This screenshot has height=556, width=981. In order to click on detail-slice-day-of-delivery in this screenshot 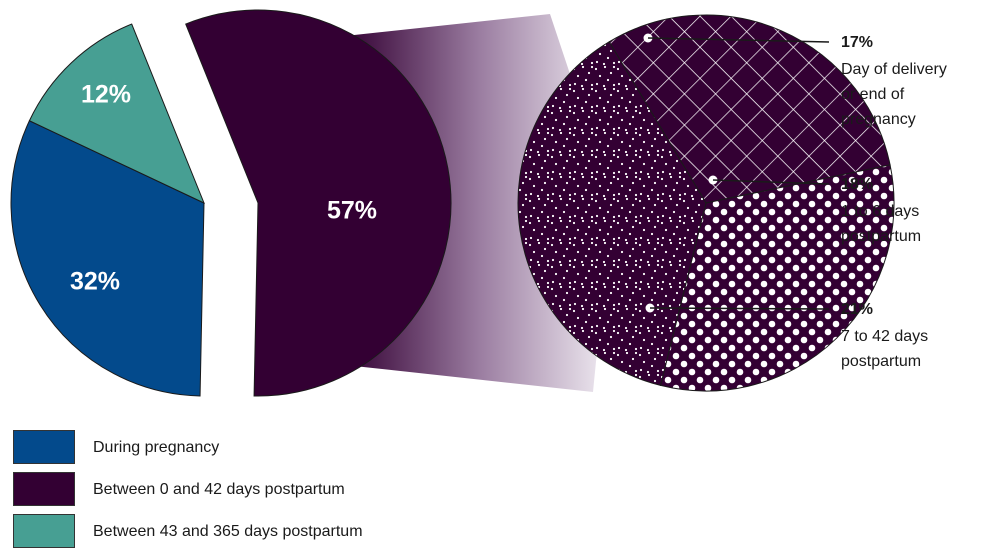, I will do `click(749, 109)`.